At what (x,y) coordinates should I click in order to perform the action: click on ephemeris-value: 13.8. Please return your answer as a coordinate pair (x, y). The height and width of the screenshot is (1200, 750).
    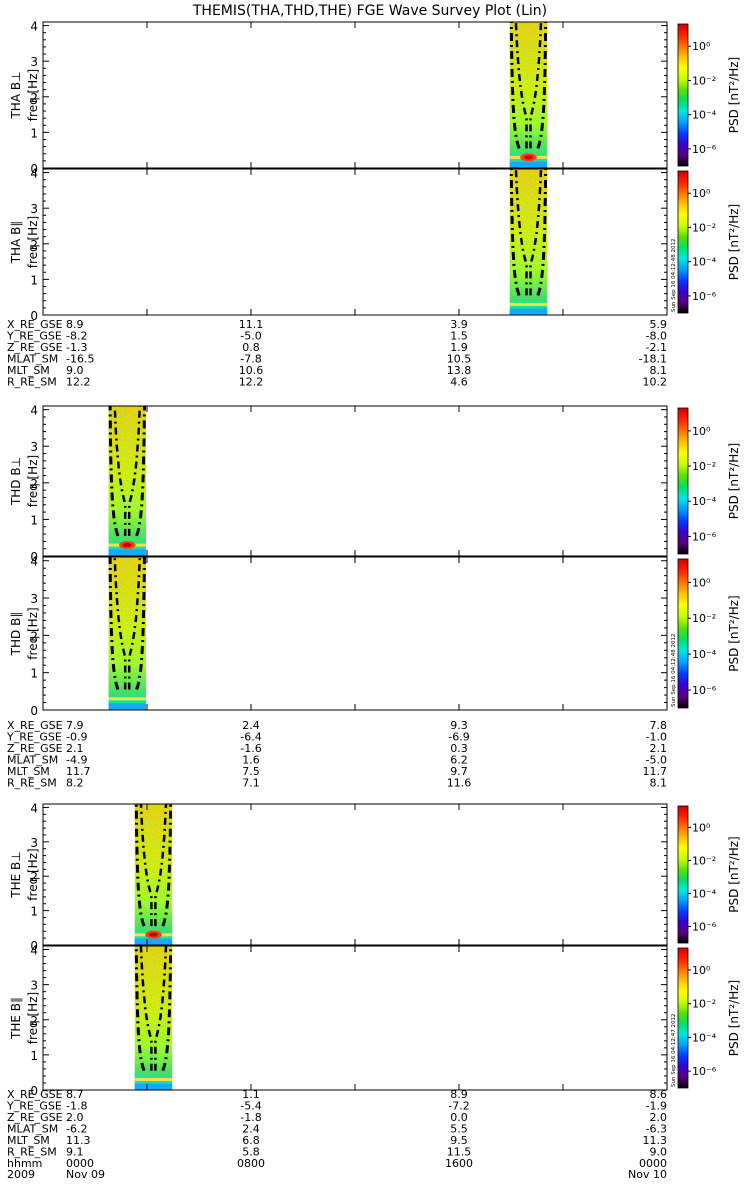
    Looking at the image, I should click on (459, 370).